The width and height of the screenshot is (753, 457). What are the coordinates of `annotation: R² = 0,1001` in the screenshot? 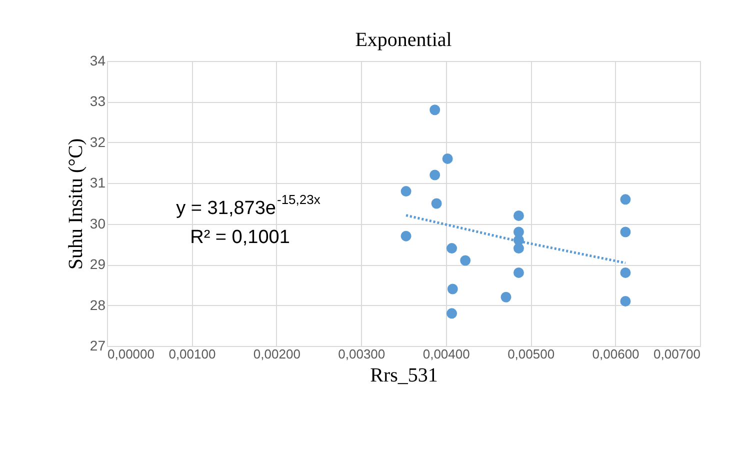 It's located at (240, 237).